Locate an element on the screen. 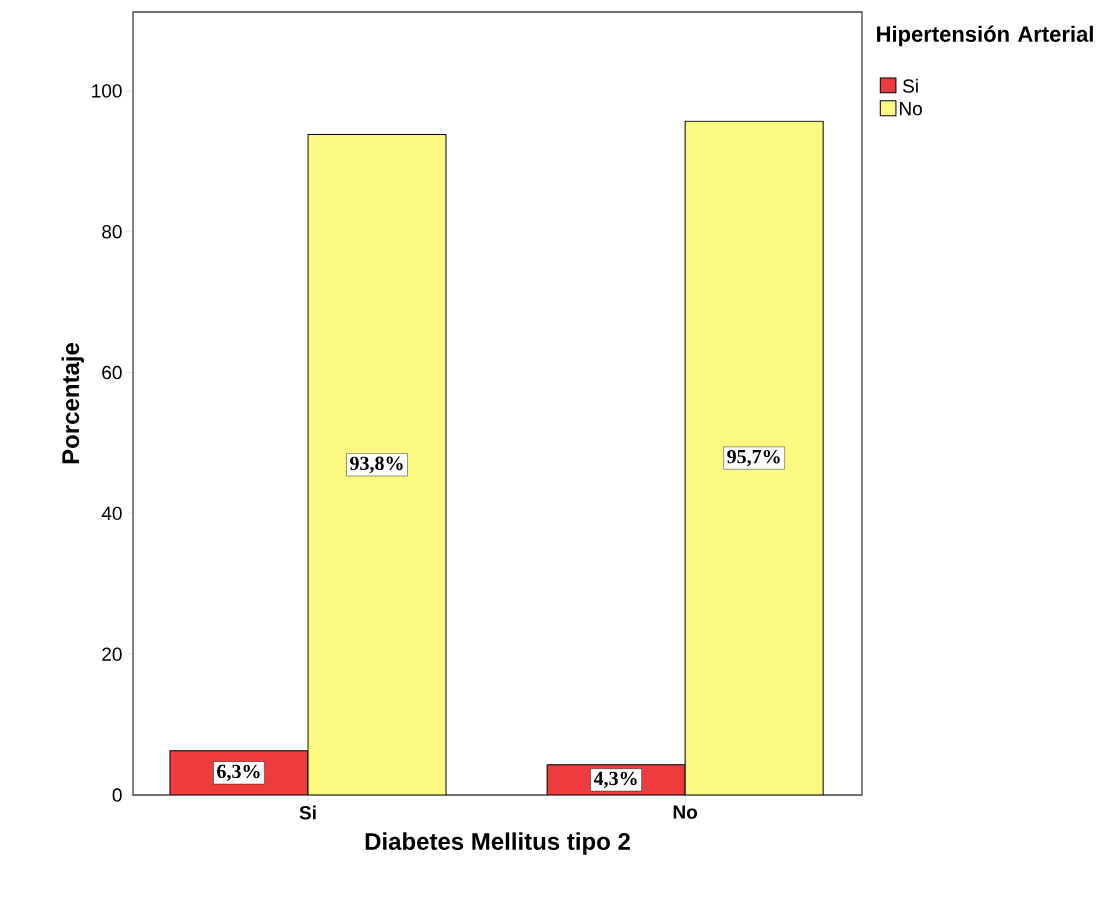 The width and height of the screenshot is (1107, 913). legend-label: Si is located at coordinates (910, 85).